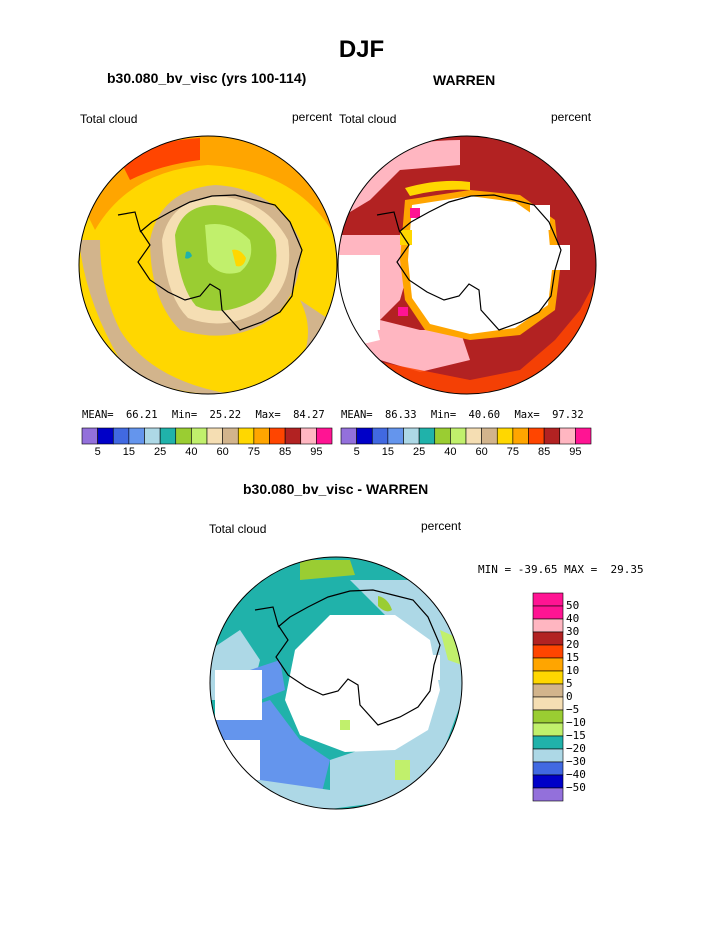  Describe the element at coordinates (207, 453) in the screenshot. I see `left-colorbar-ticks: 5 15 25 40 60 75 85 95` at that location.